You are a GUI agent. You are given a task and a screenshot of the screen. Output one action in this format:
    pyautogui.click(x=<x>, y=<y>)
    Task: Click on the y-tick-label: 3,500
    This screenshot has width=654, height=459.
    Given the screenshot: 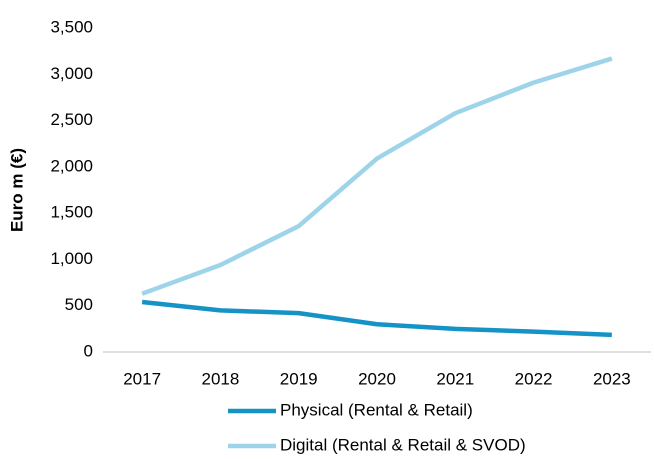 What is the action you would take?
    pyautogui.click(x=71, y=26)
    